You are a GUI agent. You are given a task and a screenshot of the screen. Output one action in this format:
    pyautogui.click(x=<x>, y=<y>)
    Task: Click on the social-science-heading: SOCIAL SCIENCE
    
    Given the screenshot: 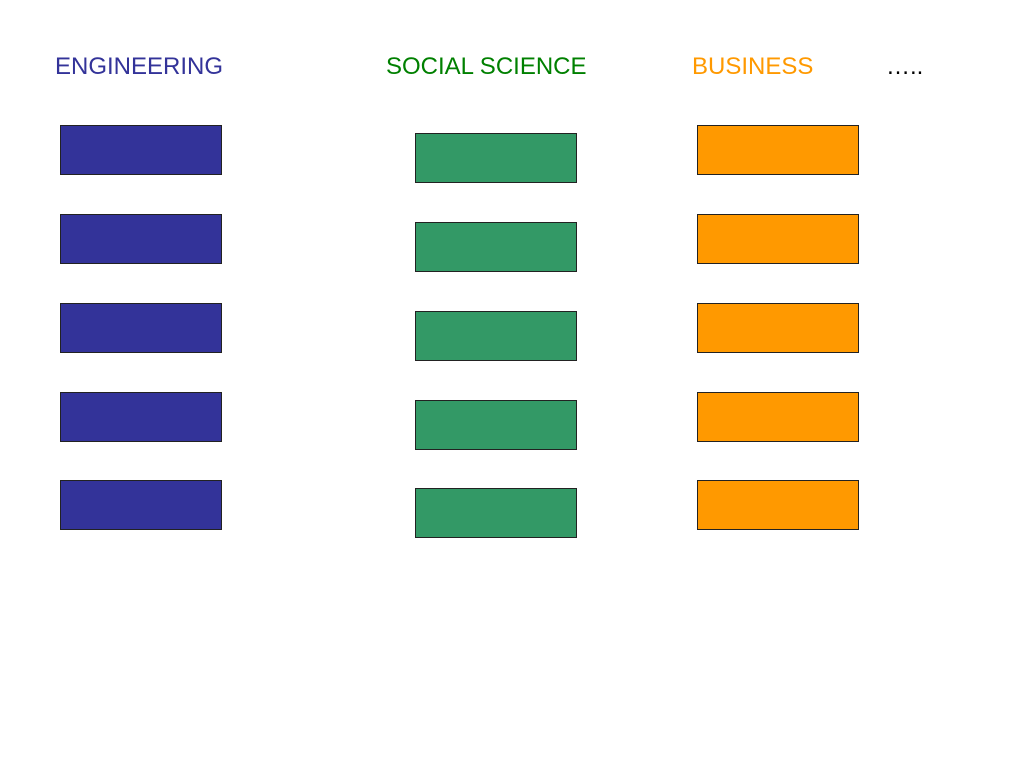 What is the action you would take?
    pyautogui.click(x=486, y=66)
    